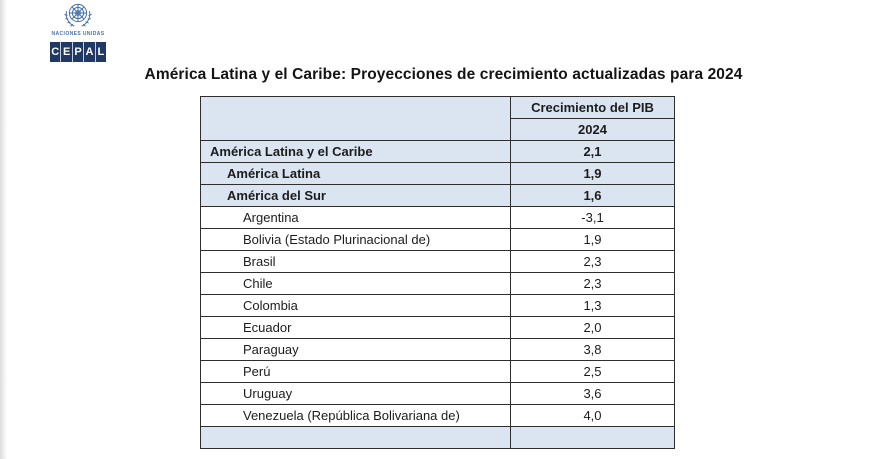  I want to click on table-row: Uruguay 3,6, so click(437, 393).